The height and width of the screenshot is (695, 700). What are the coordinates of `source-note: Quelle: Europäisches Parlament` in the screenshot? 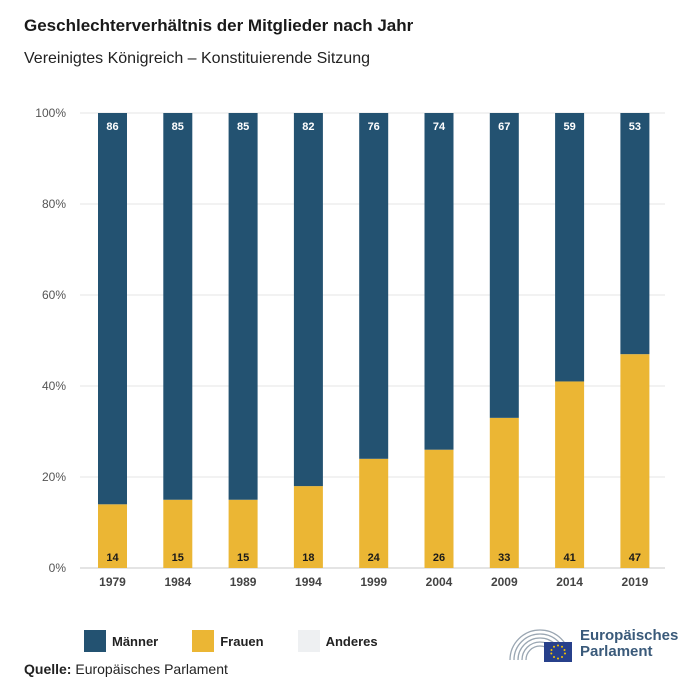 It's located at (126, 669).